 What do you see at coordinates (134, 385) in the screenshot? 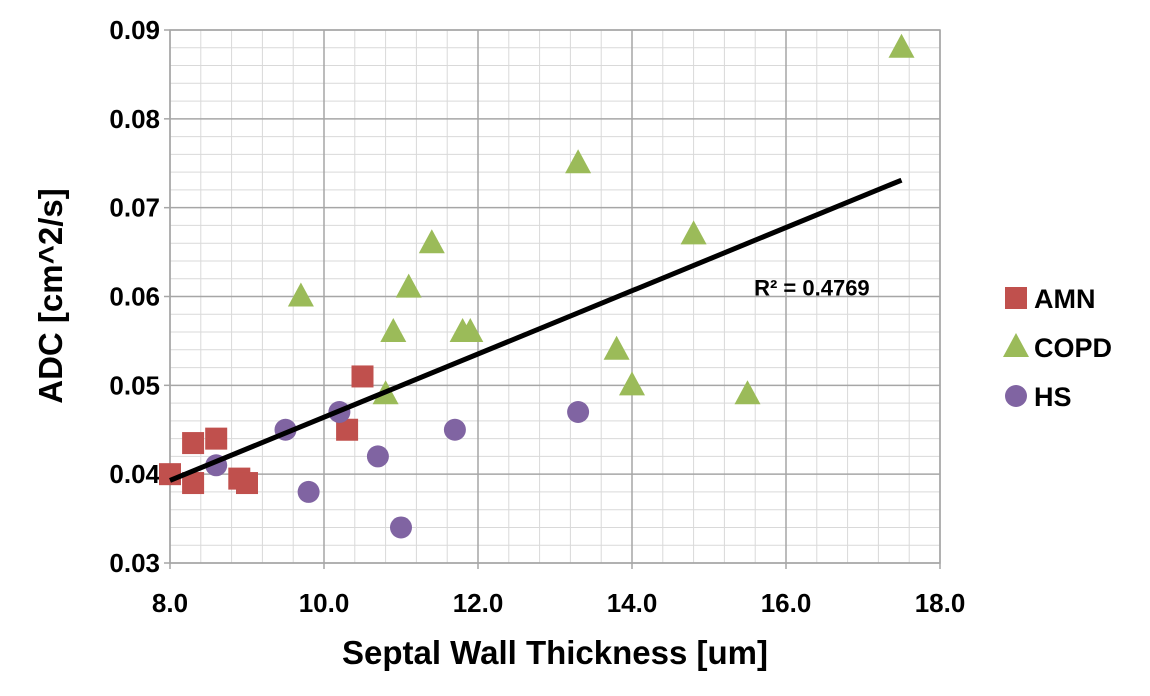
I see `y-tick-label: 0.05` at bounding box center [134, 385].